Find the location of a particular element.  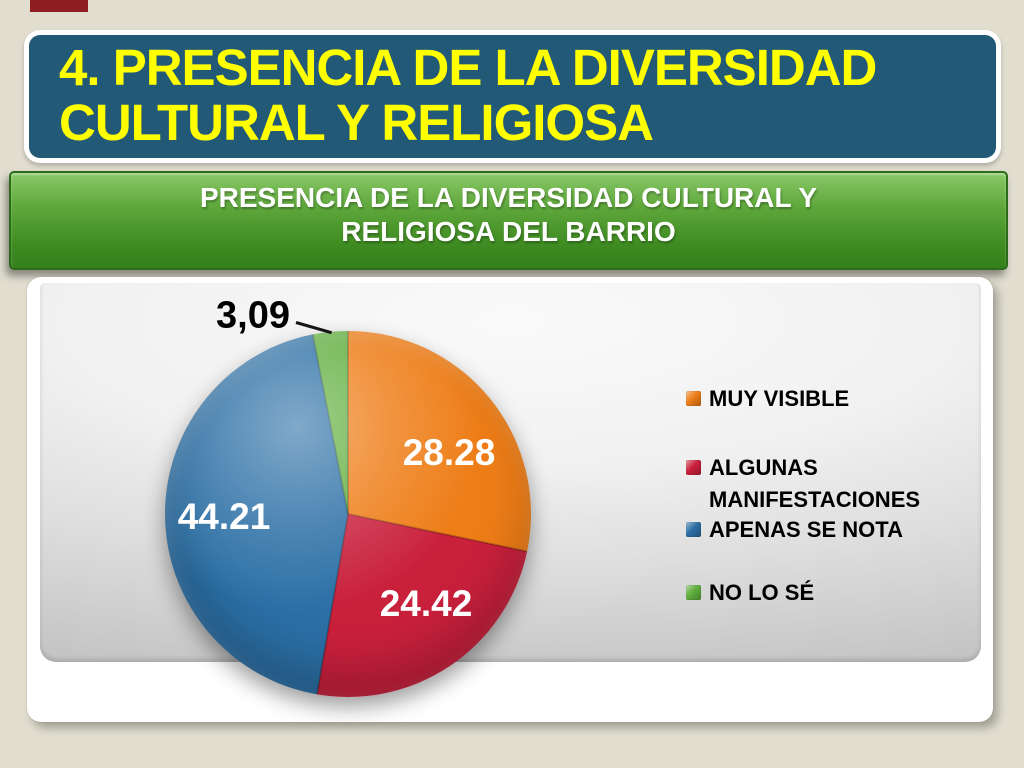

pie-slice-divider is located at coordinates (348, 422).